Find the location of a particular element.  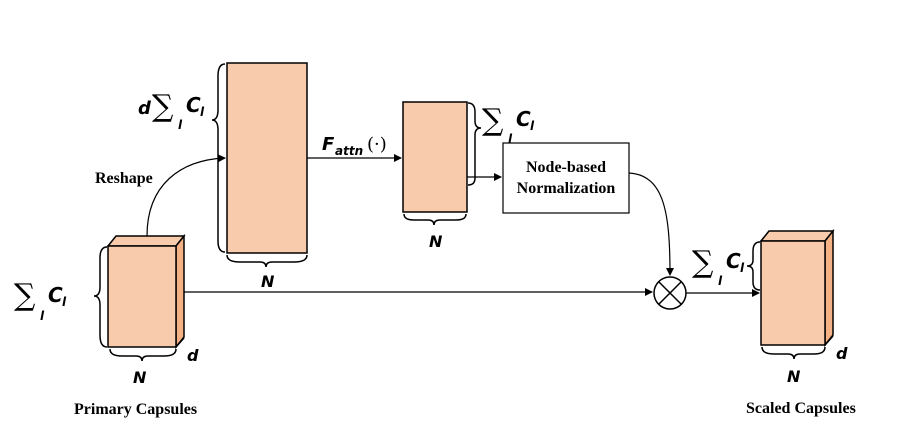

d-symbol: d is located at coordinates (145, 108).